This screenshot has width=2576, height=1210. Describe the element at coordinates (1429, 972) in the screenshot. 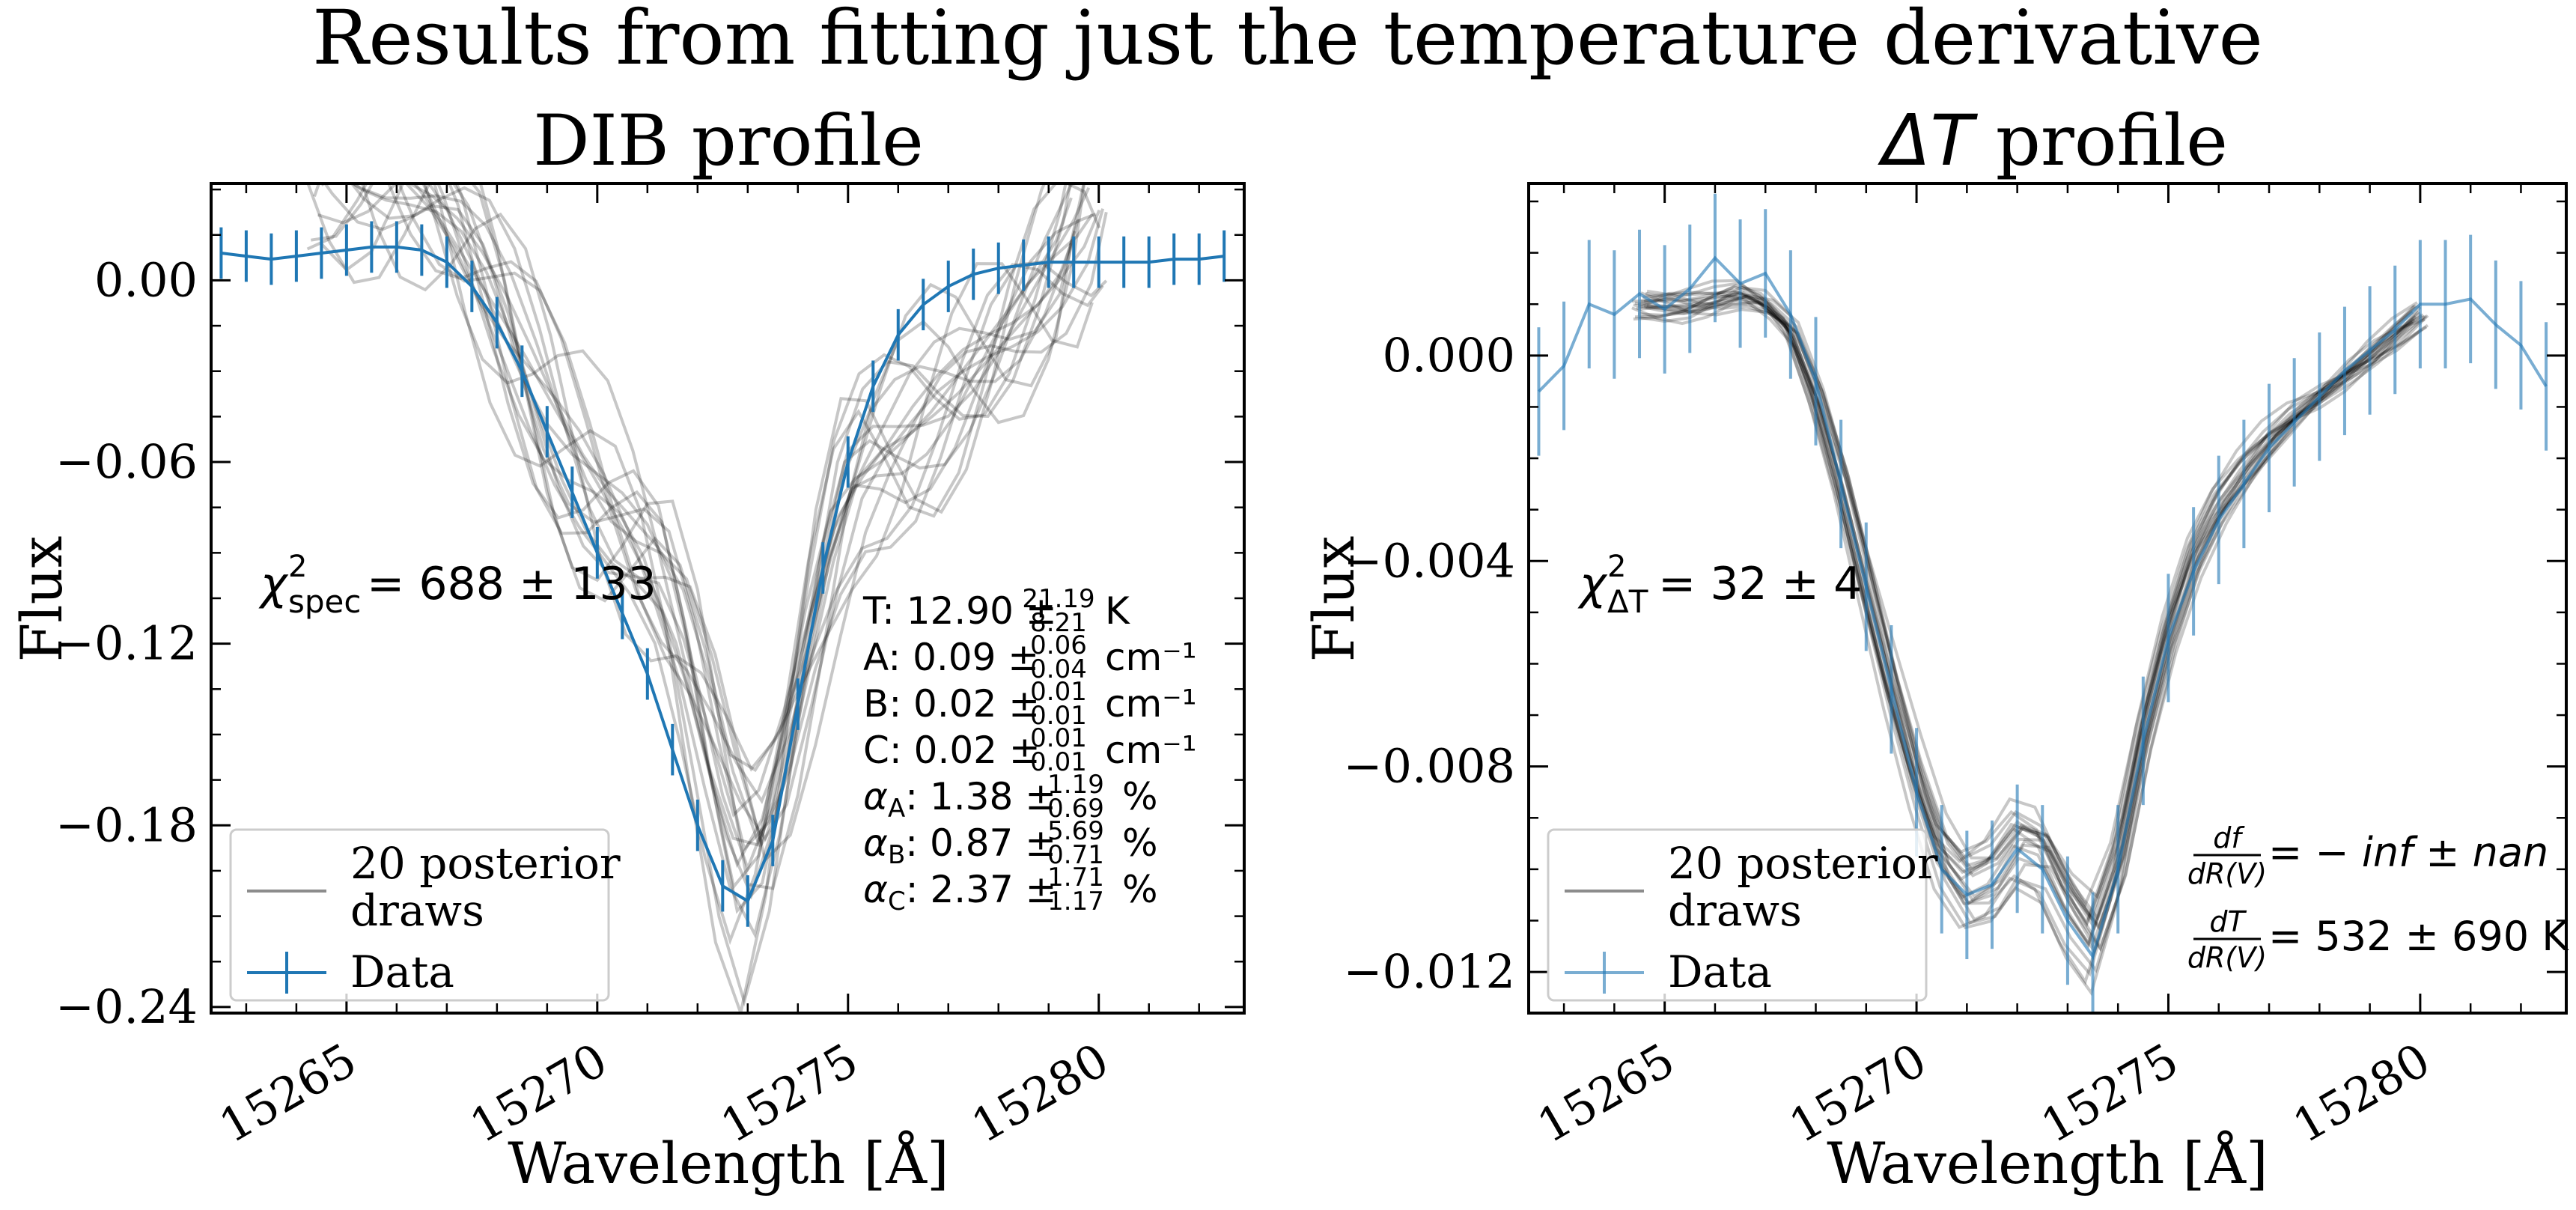

I see `y-tick-label: −0.012` at that location.